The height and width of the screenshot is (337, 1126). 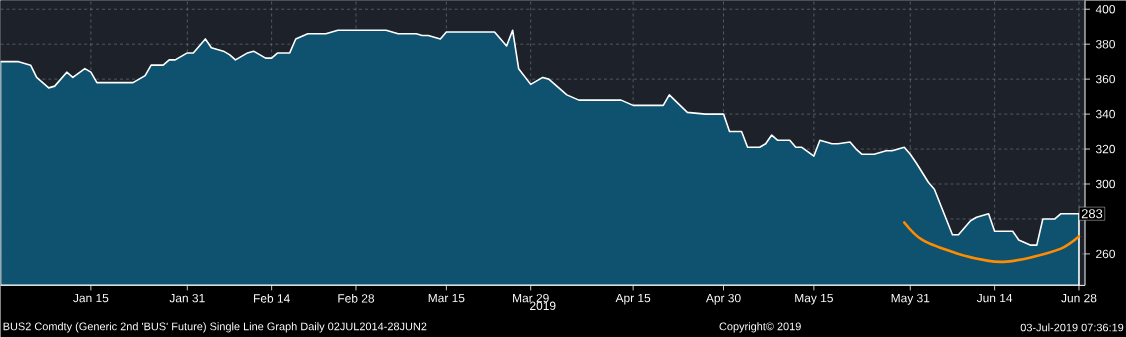 What do you see at coordinates (1092, 213) in the screenshot?
I see `annotation: 283` at bounding box center [1092, 213].